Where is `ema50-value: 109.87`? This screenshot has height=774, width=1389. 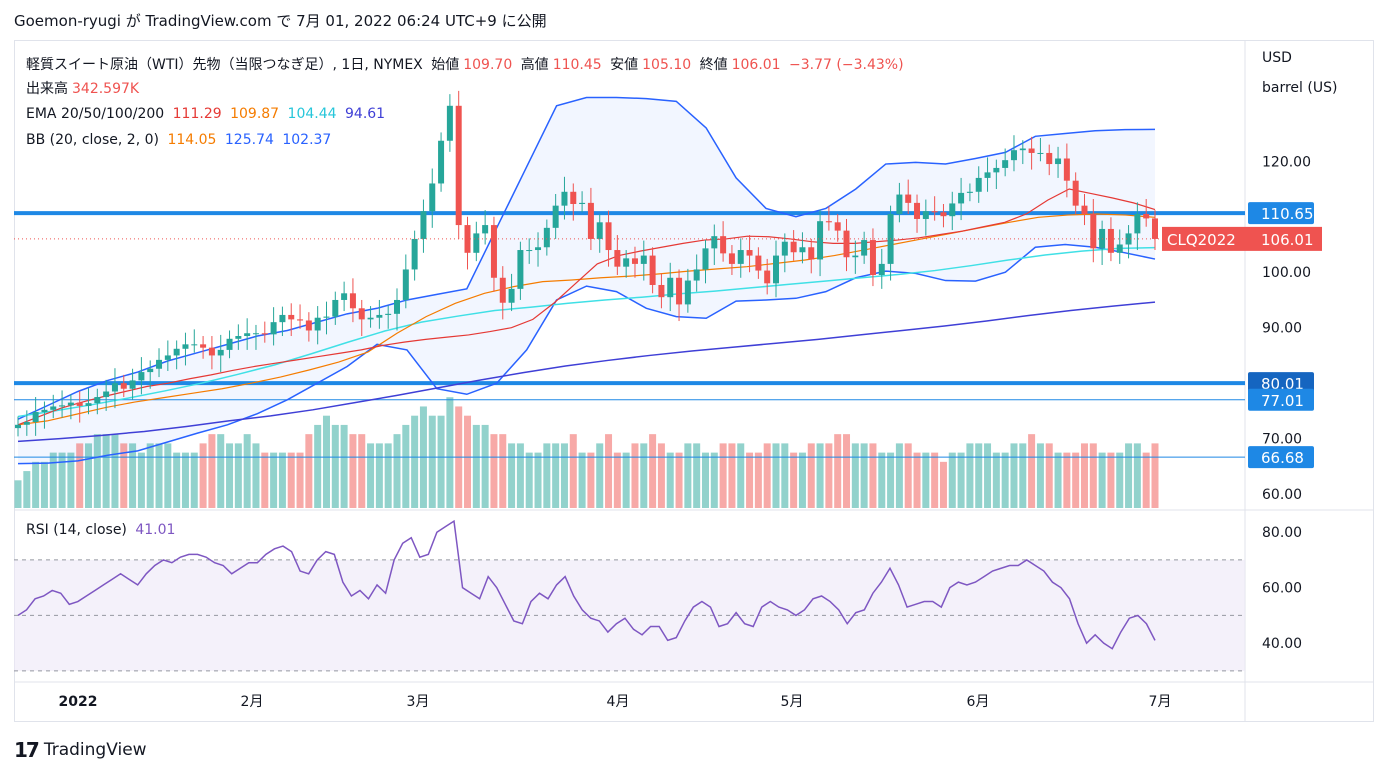
ema50-value: 109.87 is located at coordinates (255, 114).